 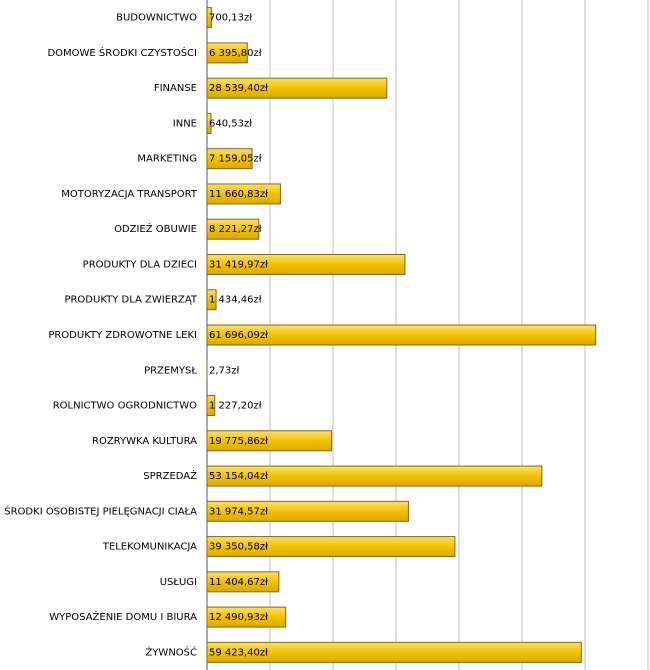 I want to click on value-label: 11 404,67zł, so click(x=238, y=582).